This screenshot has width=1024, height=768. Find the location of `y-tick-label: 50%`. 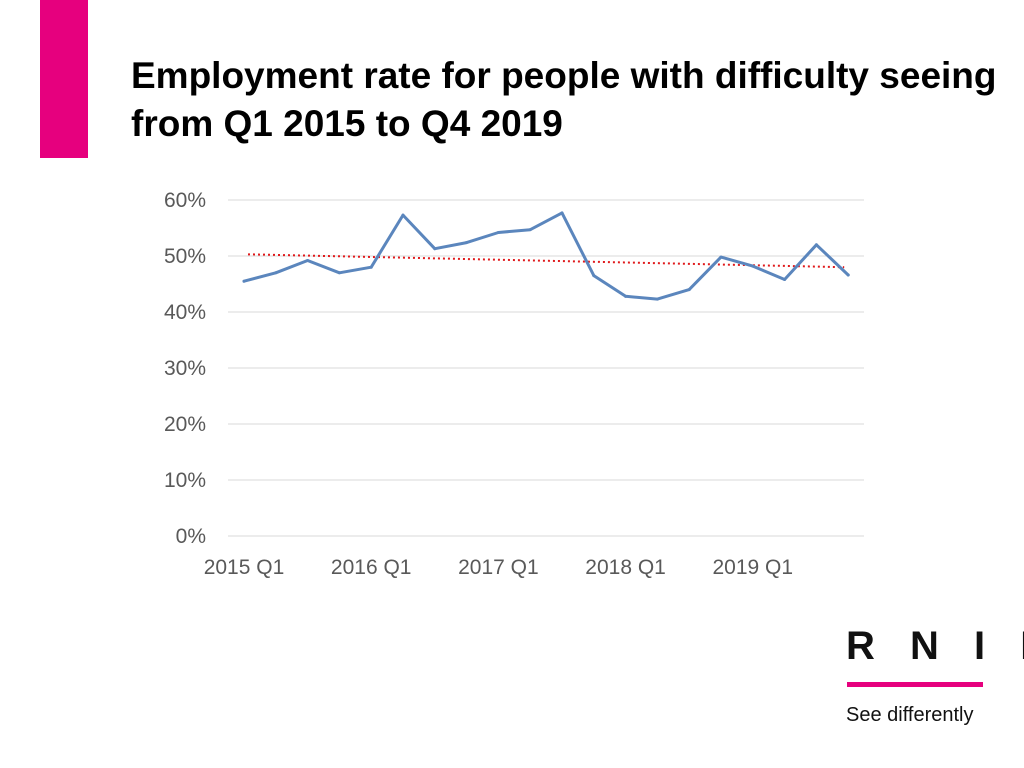

y-tick-label: 50% is located at coordinates (185, 256).